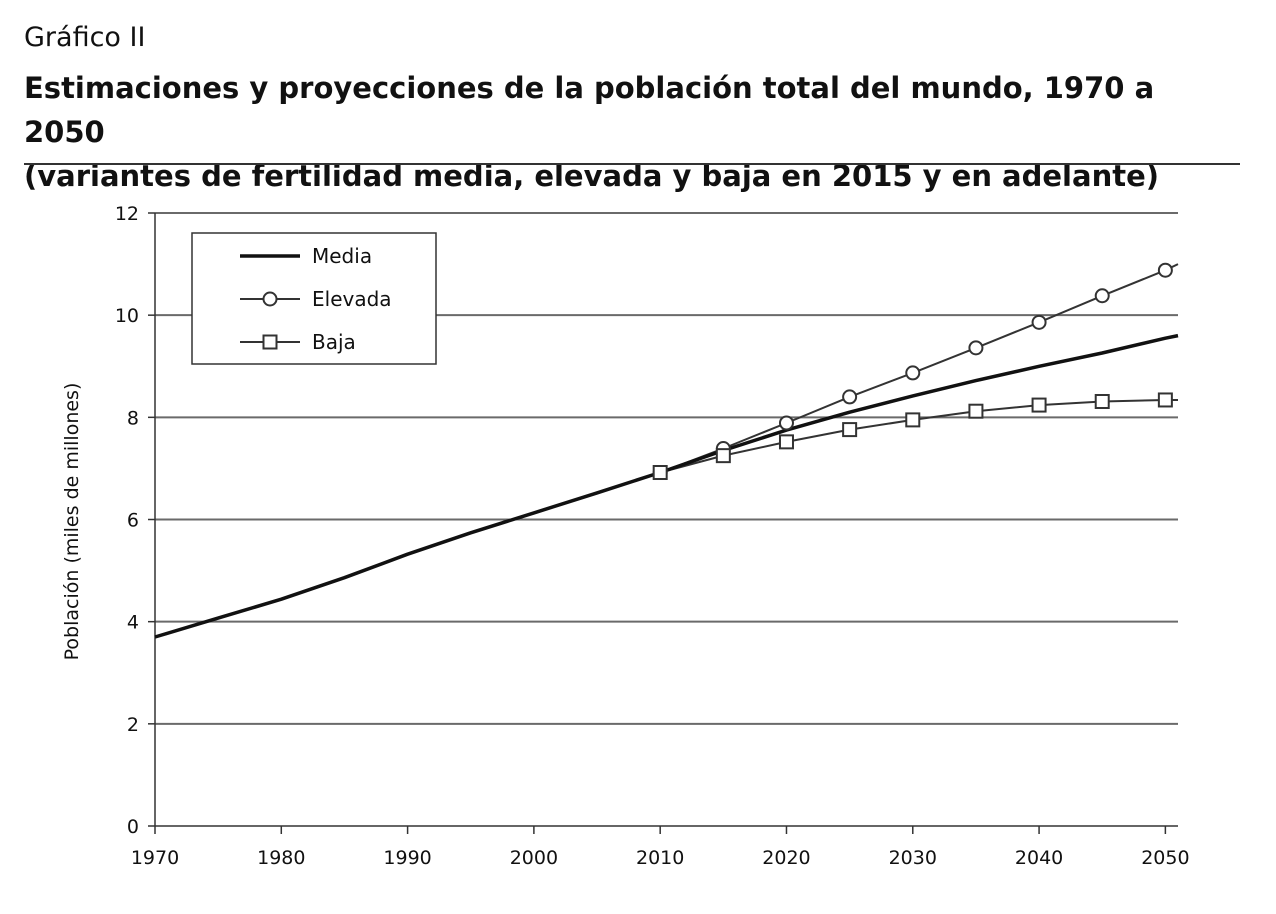  What do you see at coordinates (342, 256) in the screenshot?
I see `legend-label-media: Media` at bounding box center [342, 256].